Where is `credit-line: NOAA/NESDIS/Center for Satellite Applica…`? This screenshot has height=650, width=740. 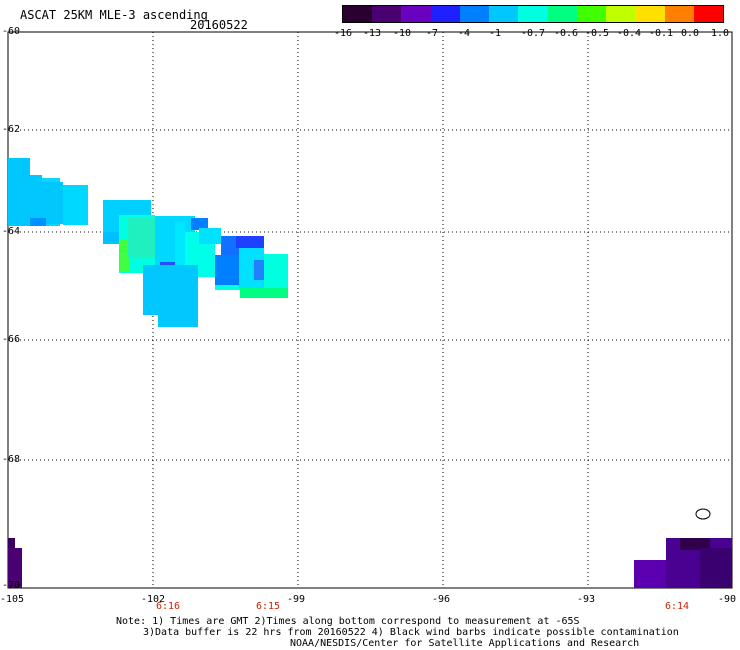
credit-line: NOAA/NESDIS/Center for Satellite Applica… is located at coordinates (465, 643).